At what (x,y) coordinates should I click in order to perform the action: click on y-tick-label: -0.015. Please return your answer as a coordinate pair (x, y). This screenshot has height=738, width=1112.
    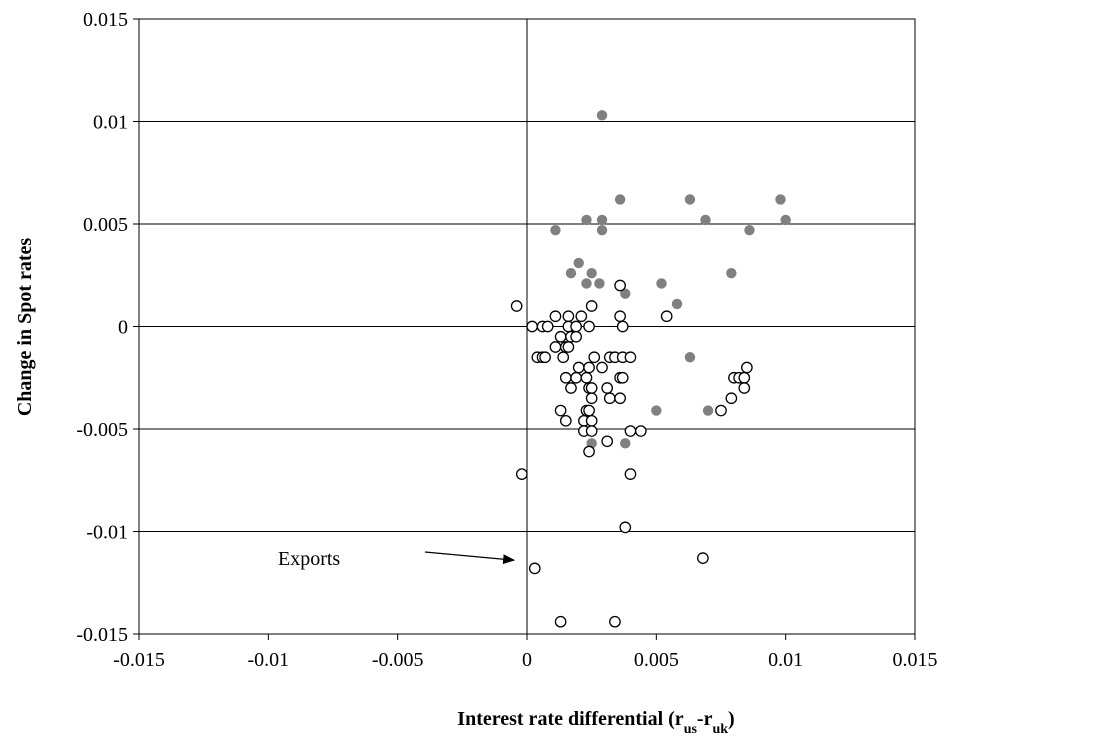
    Looking at the image, I should click on (102, 635).